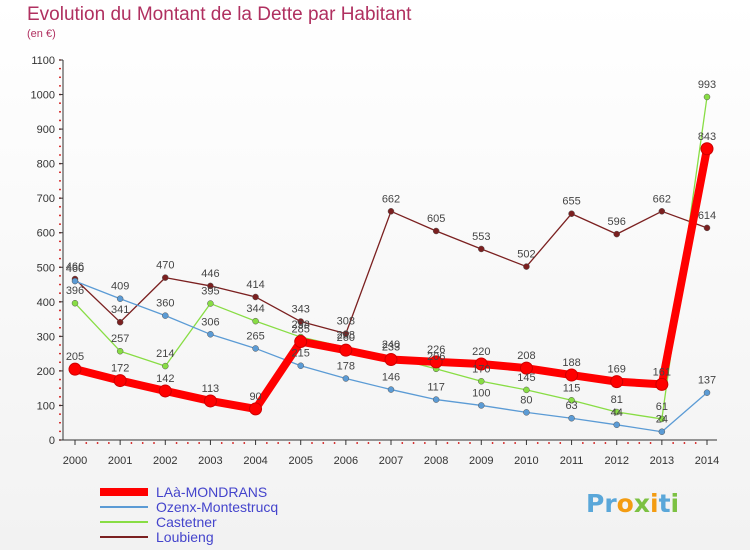 The width and height of the screenshot is (750, 550). What do you see at coordinates (120, 369) in the screenshot?
I see `data-label: 172` at bounding box center [120, 369].